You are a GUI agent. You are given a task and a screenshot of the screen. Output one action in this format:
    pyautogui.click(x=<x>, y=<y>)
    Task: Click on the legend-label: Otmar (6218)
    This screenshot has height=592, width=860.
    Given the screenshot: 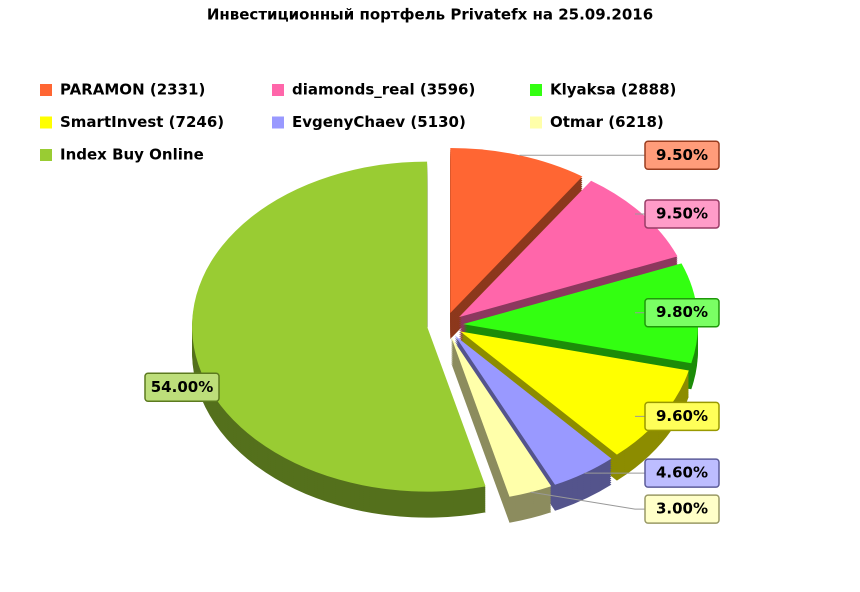 What is the action you would take?
    pyautogui.click(x=607, y=122)
    